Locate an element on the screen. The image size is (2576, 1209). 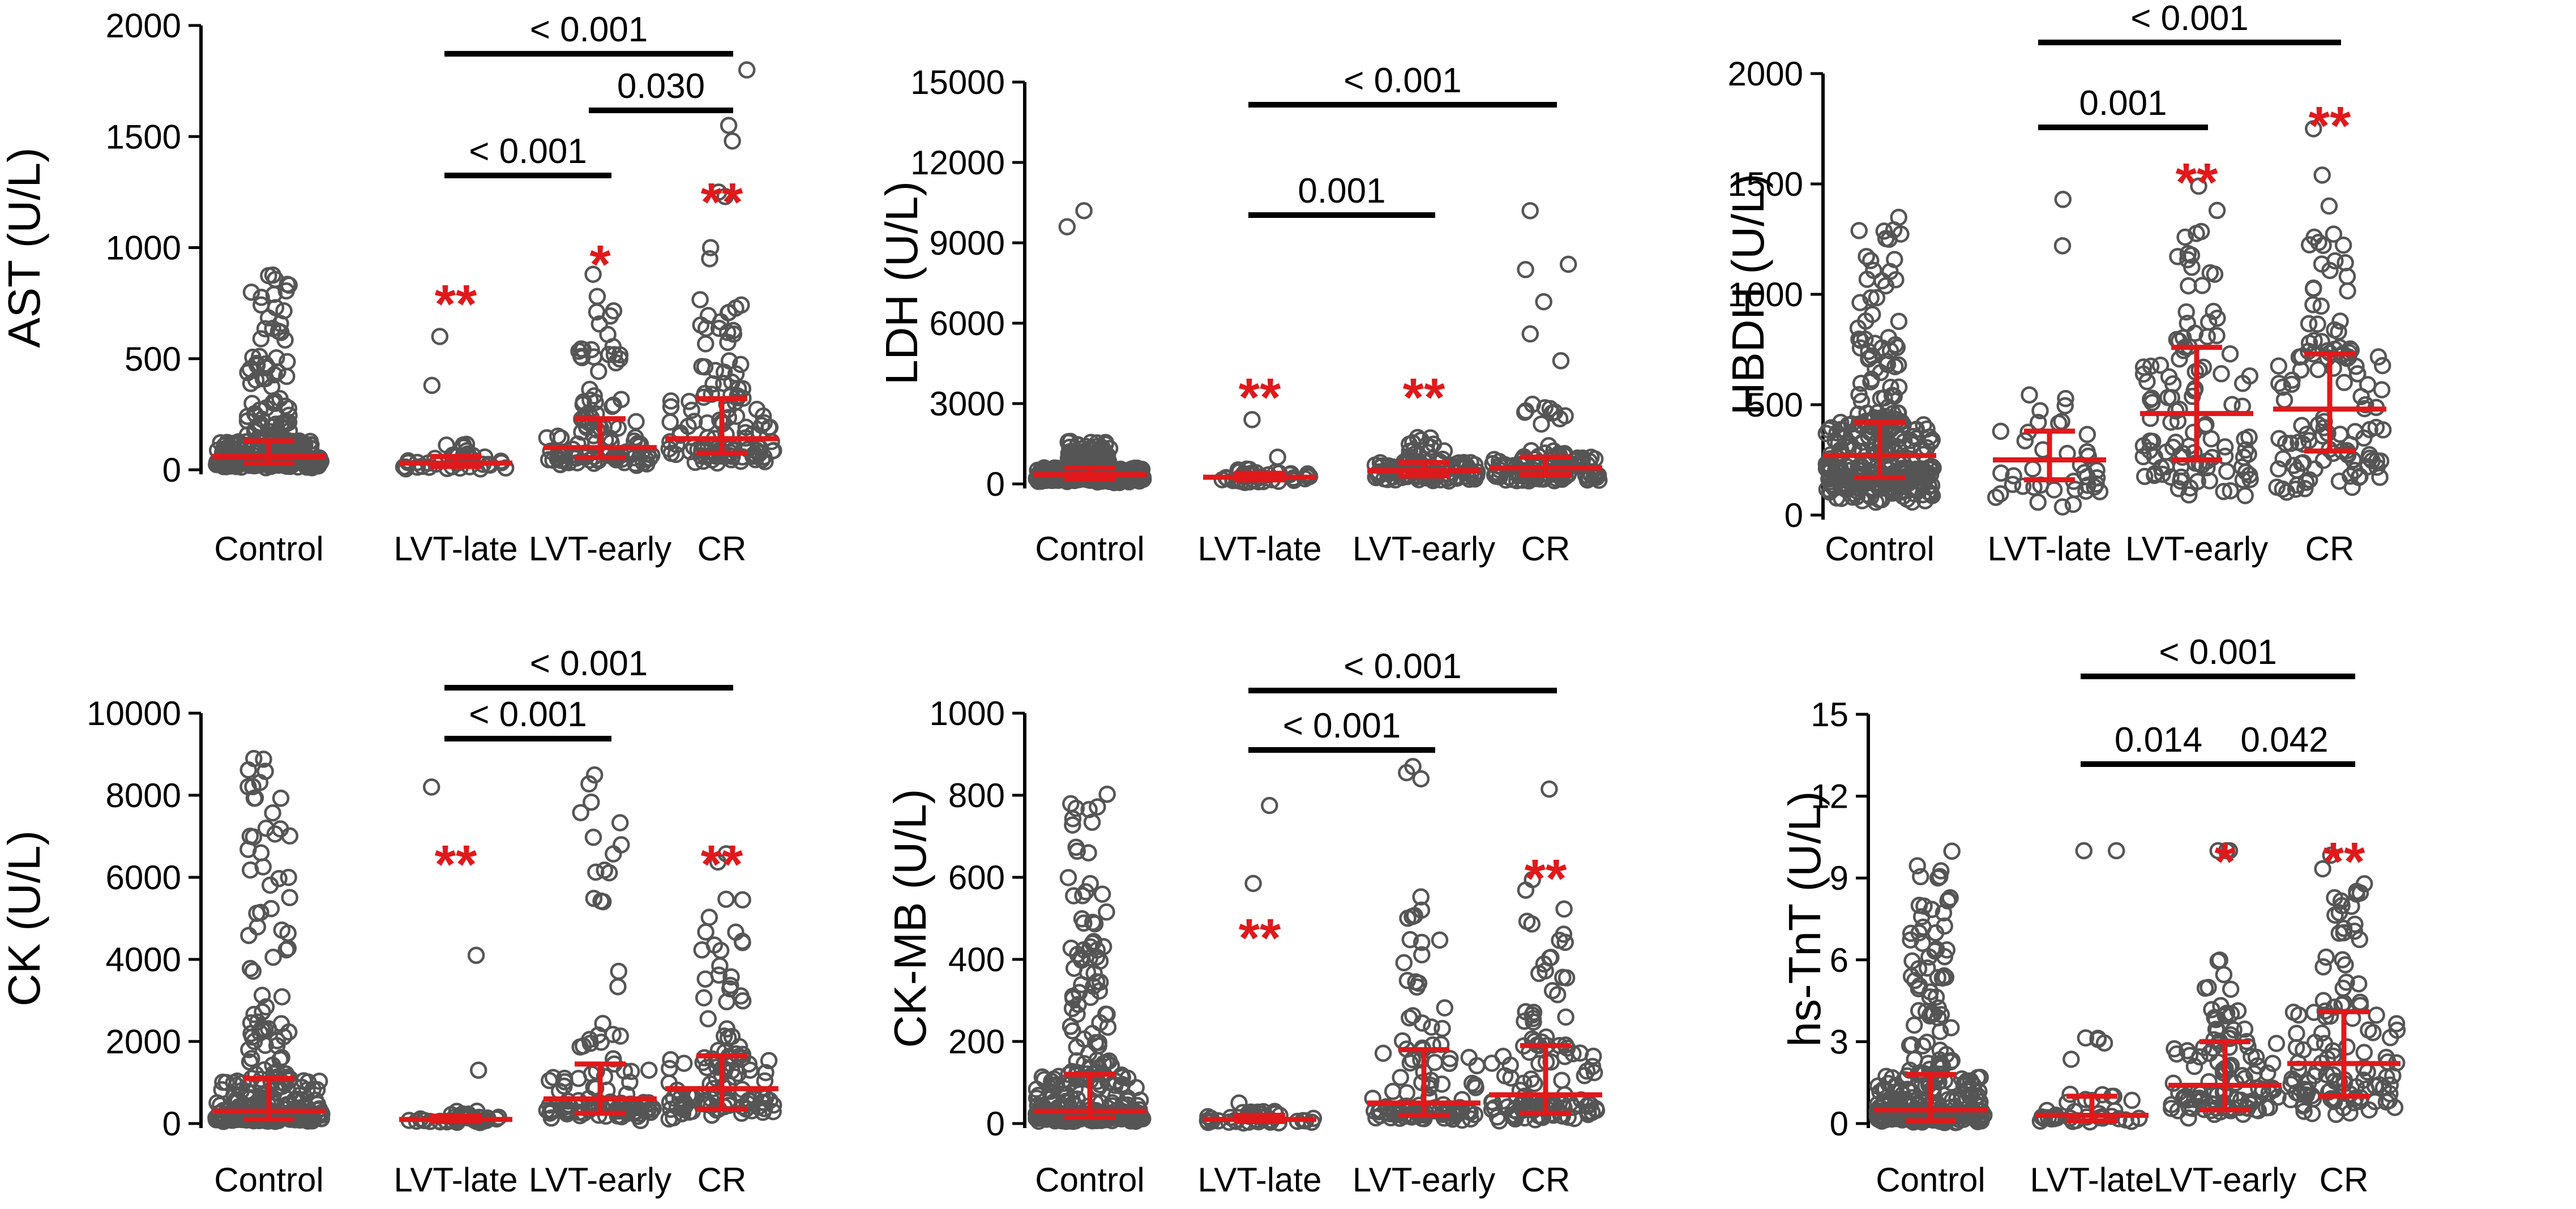
series-control is located at coordinates (269, 940).